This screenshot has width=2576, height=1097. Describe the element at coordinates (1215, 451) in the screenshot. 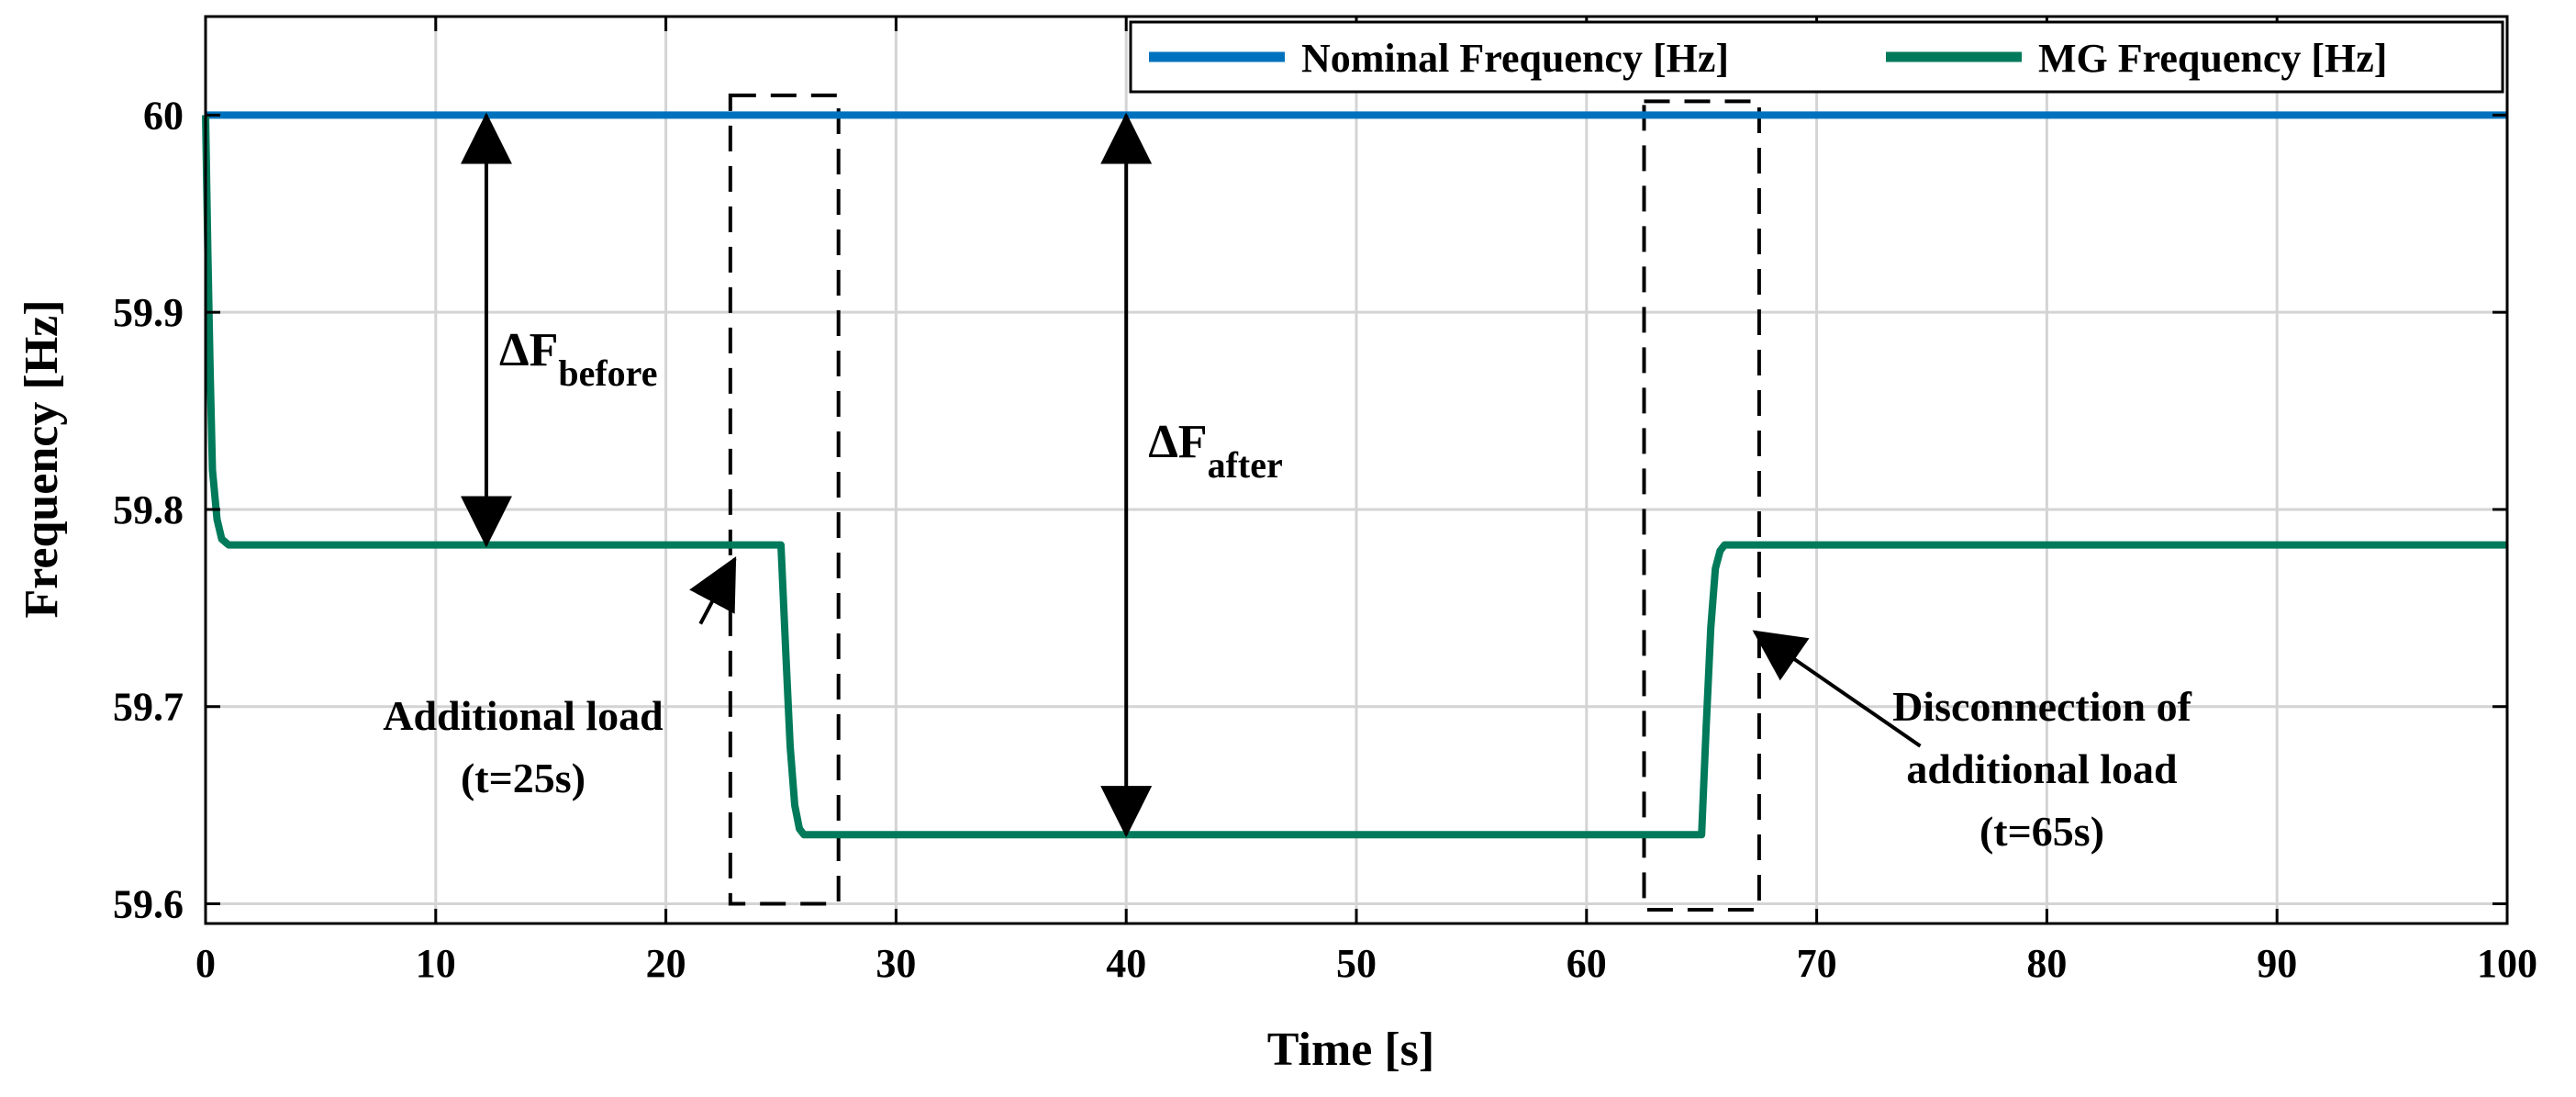

I see `delta-label-after: ΔFafter` at that location.